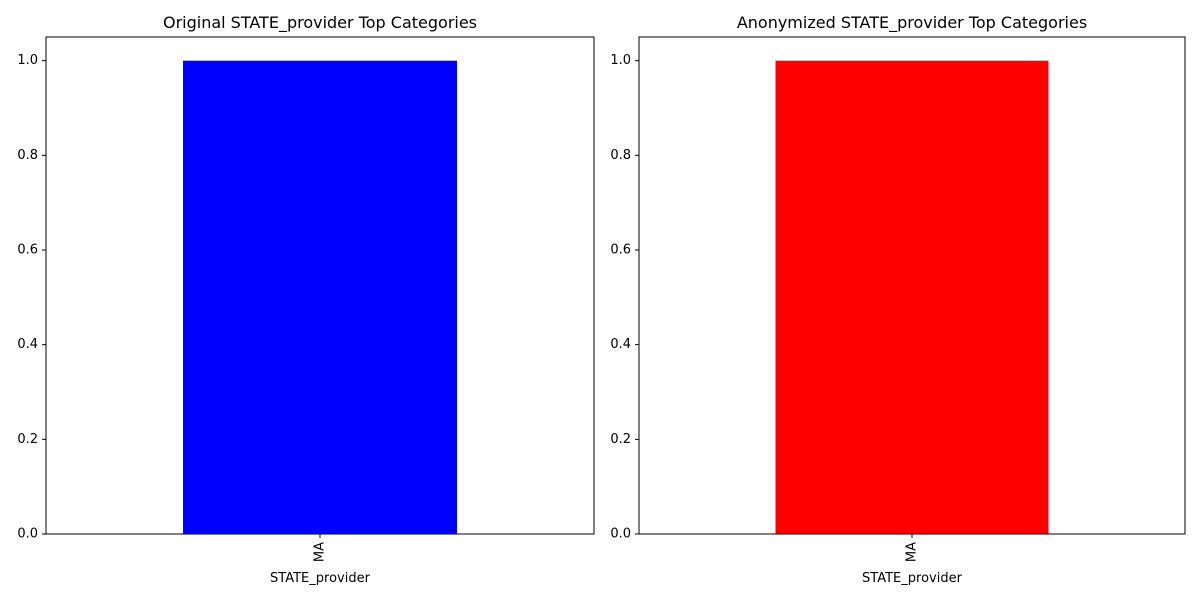  I want to click on chart-title: Original STATE_provider Top Categories, so click(320, 23).